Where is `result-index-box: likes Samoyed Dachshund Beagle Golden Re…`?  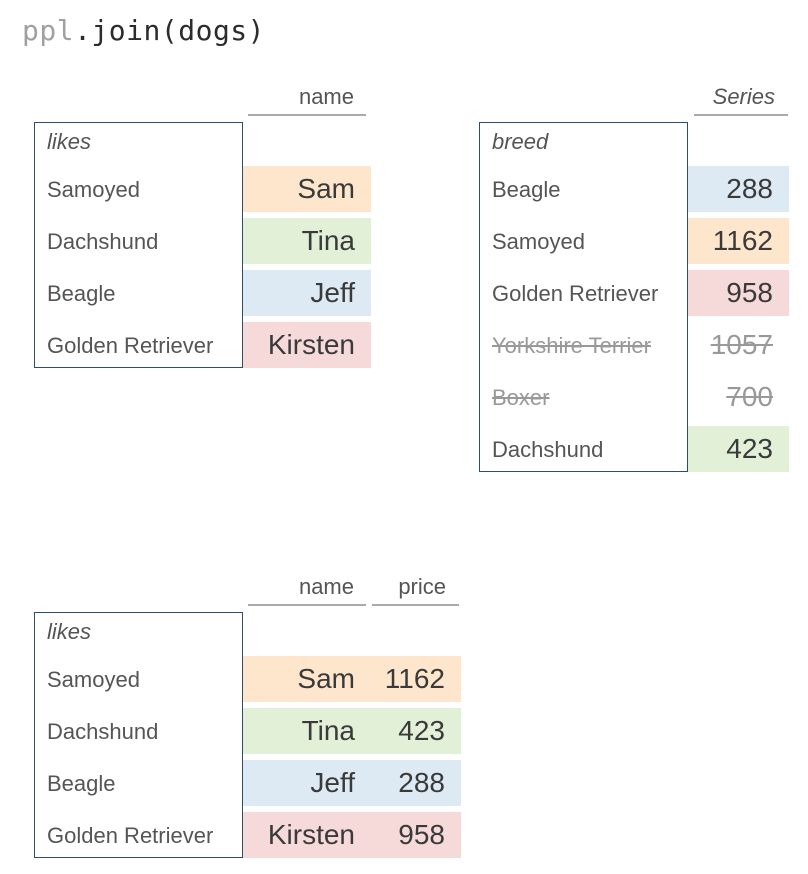 result-index-box: likes Samoyed Dachshund Beagle Golden Re… is located at coordinates (138, 735).